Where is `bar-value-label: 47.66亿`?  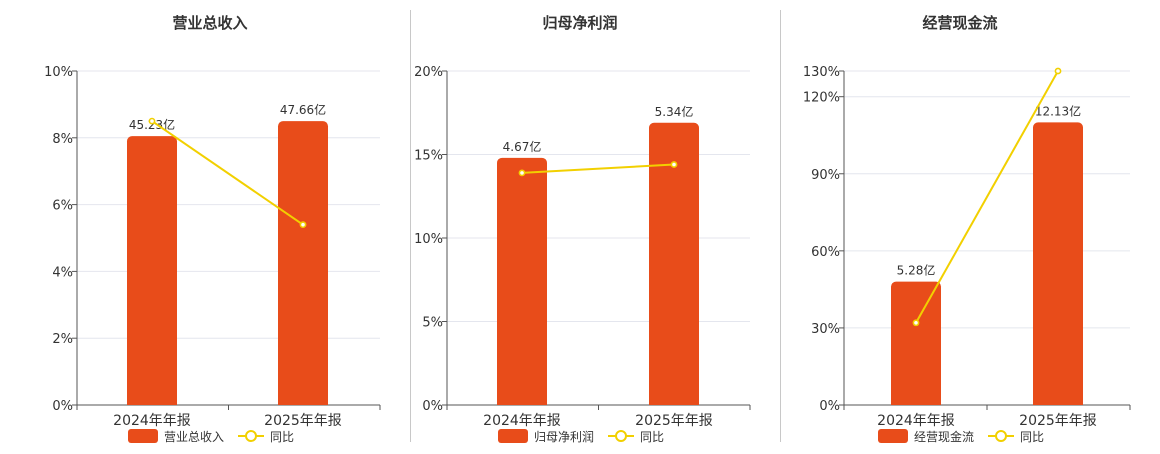 bar-value-label: 47.66亿 is located at coordinates (303, 109).